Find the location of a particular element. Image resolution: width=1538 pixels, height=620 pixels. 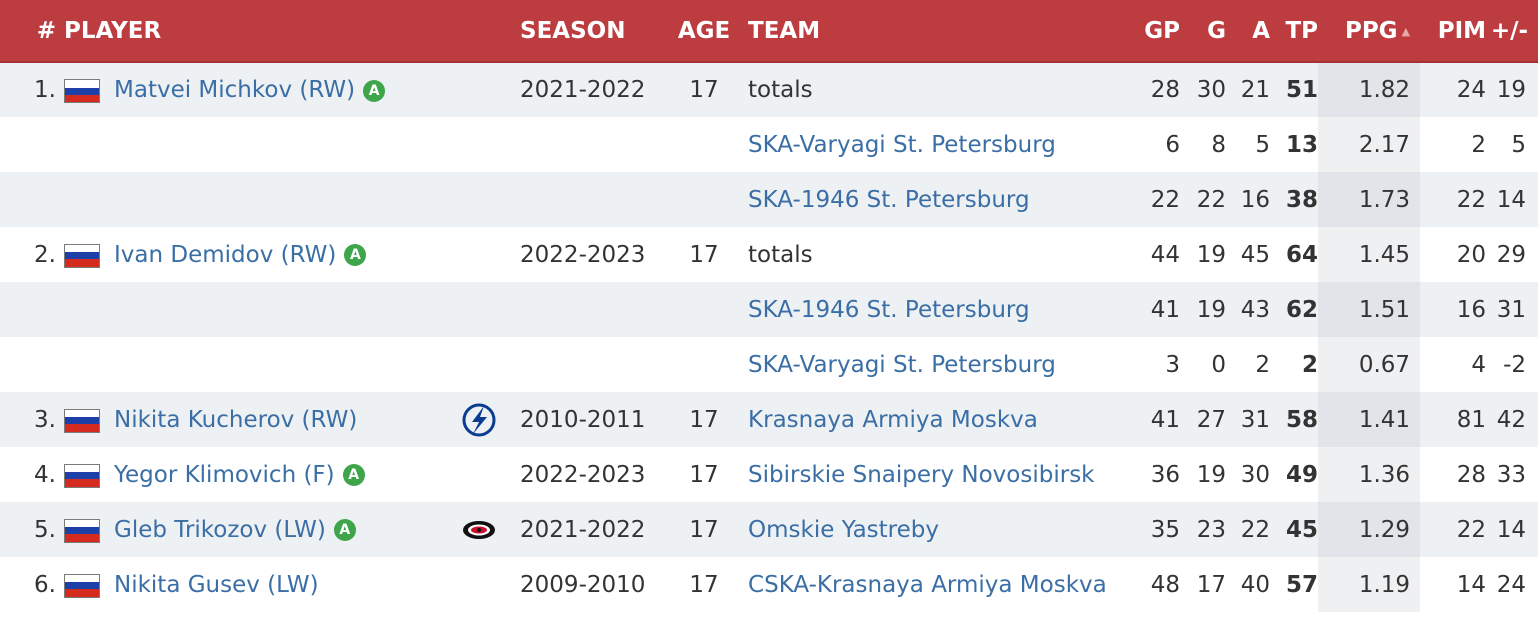

team-cell: SKA-1946 St. Petersburg is located at coordinates (940, 199).